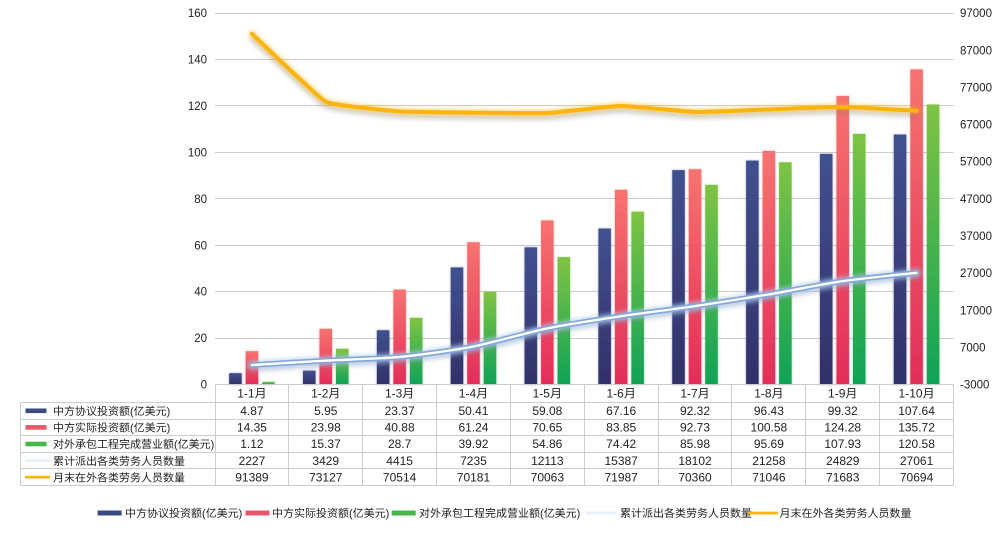 Image resolution: width=1000 pixels, height=538 pixels. What do you see at coordinates (400, 444) in the screenshot?
I see `svg-text: 28.7` at bounding box center [400, 444].